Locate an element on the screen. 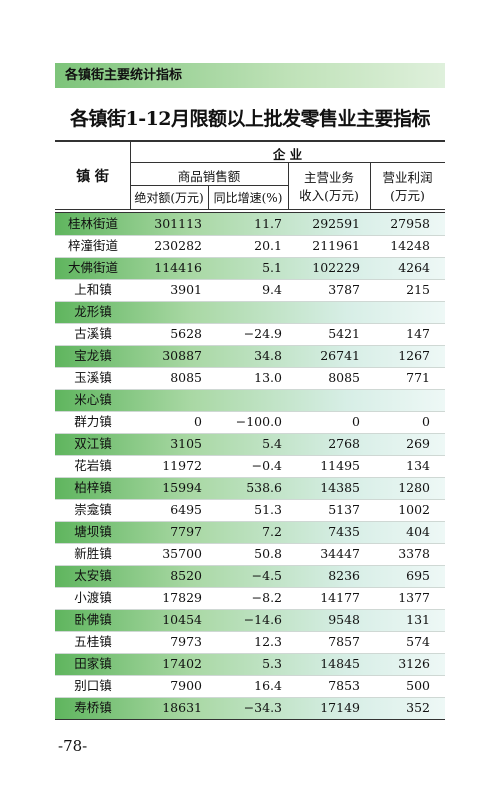  value-cell: 14845 is located at coordinates (340, 663).